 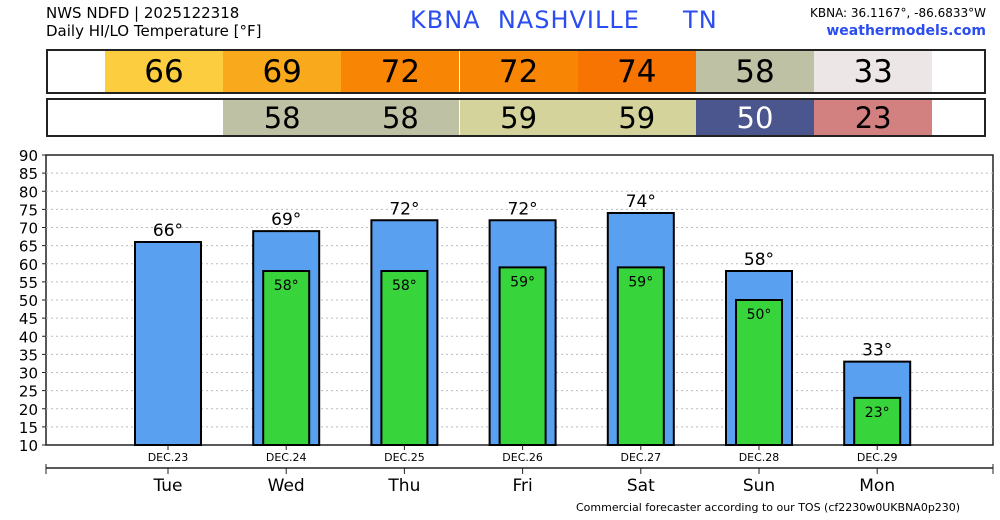 What do you see at coordinates (154, 31) in the screenshot?
I see `variable-label: Daily HI/LO Temperature [°F]` at bounding box center [154, 31].